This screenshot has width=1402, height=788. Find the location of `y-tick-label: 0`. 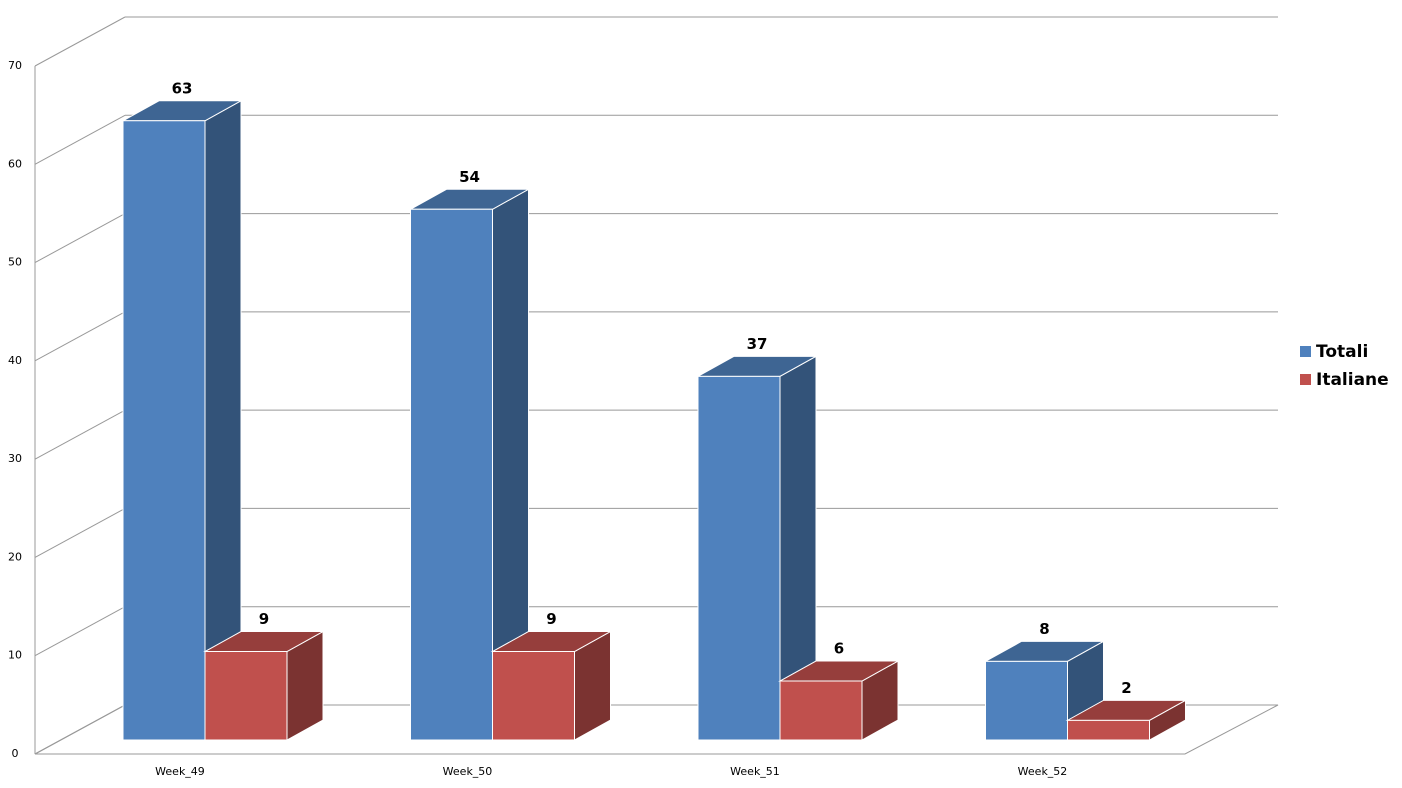

y-tick-label: 0 is located at coordinates (15, 753).